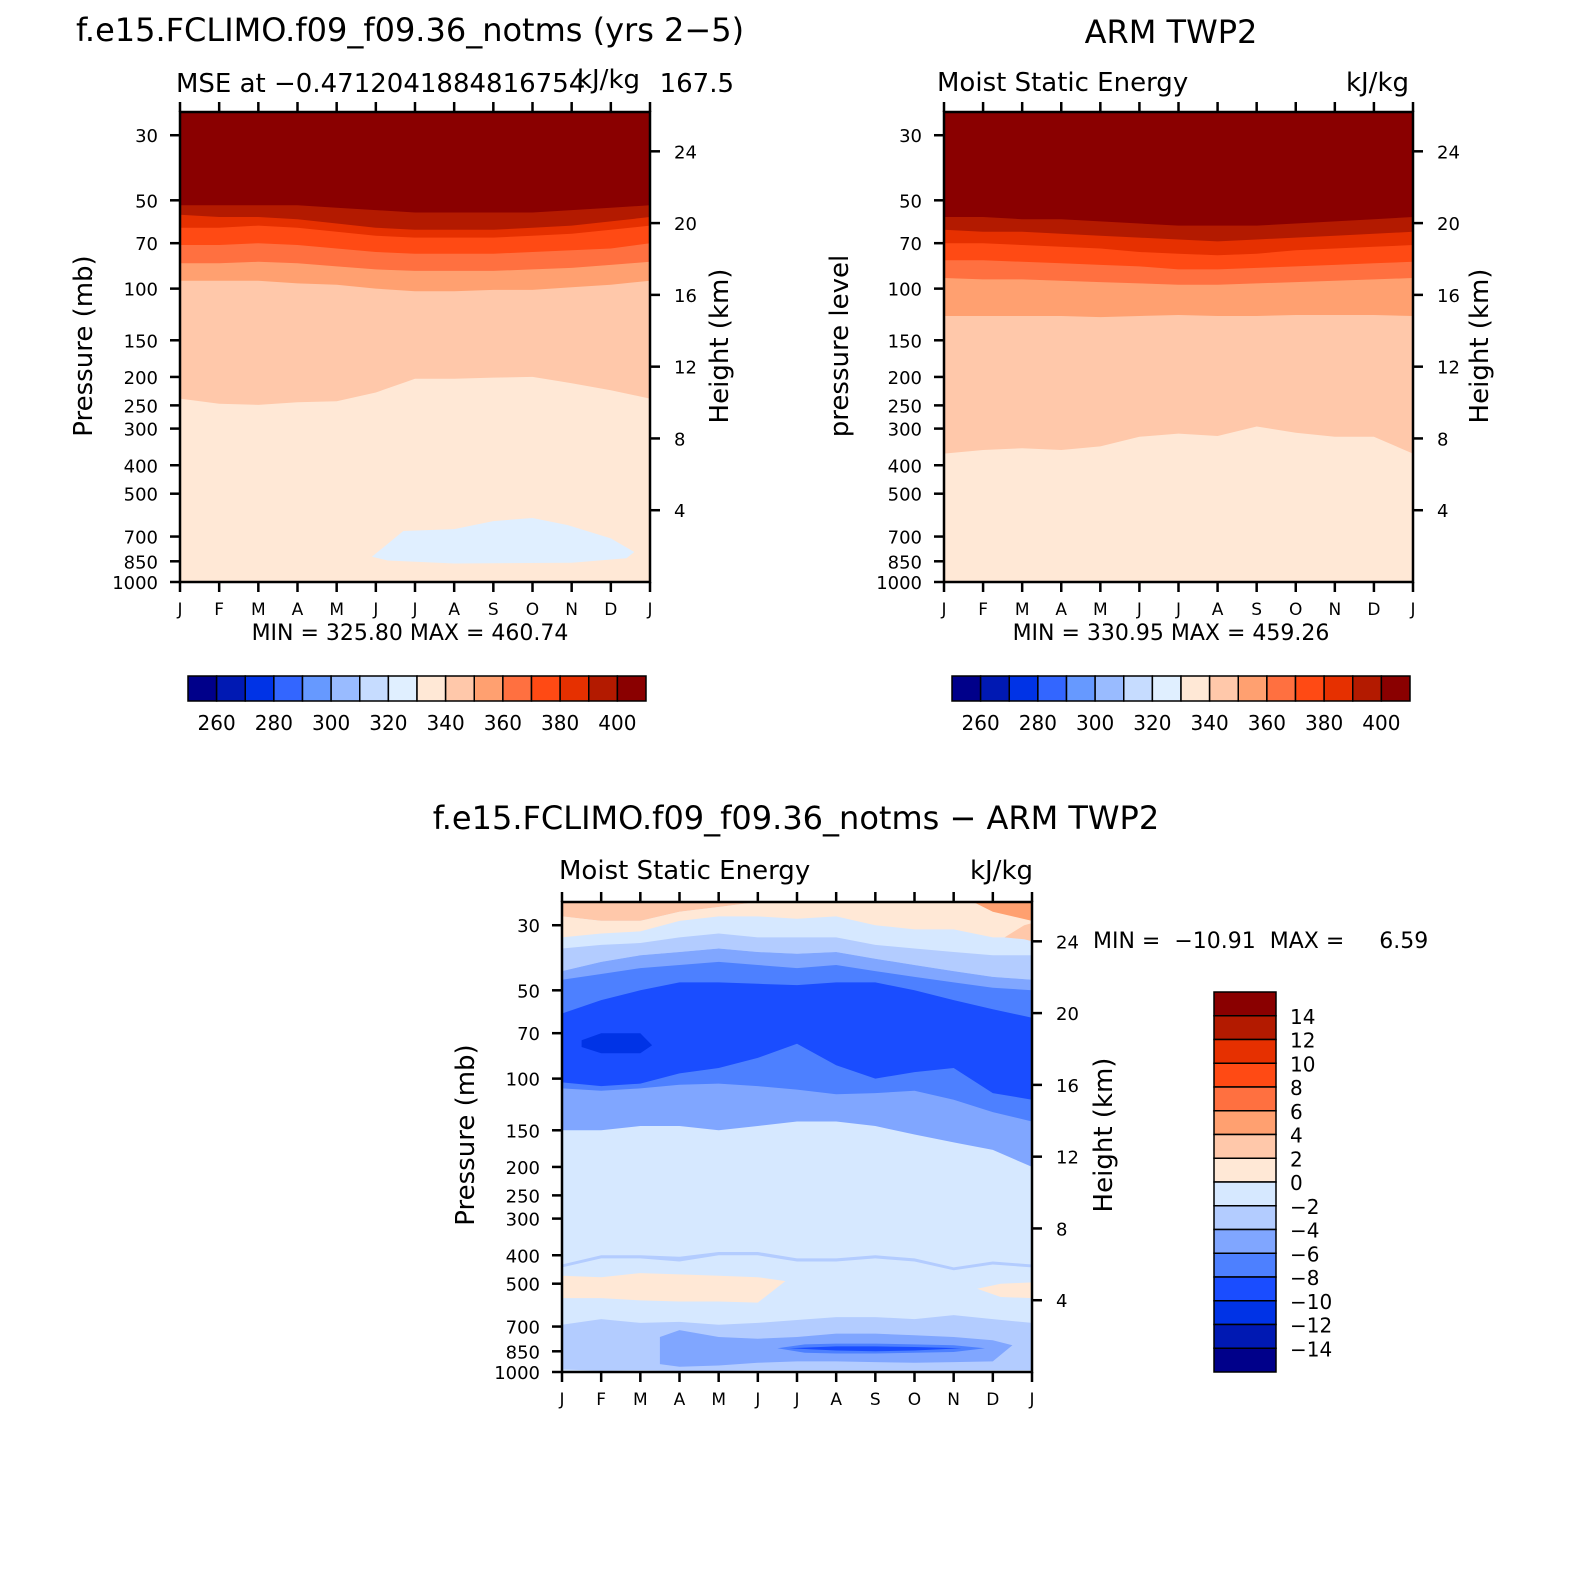  What do you see at coordinates (1260, 941) in the screenshot?
I see `panel-difference-stats: MIN = −10.91 MAX = 6.59` at bounding box center [1260, 941].